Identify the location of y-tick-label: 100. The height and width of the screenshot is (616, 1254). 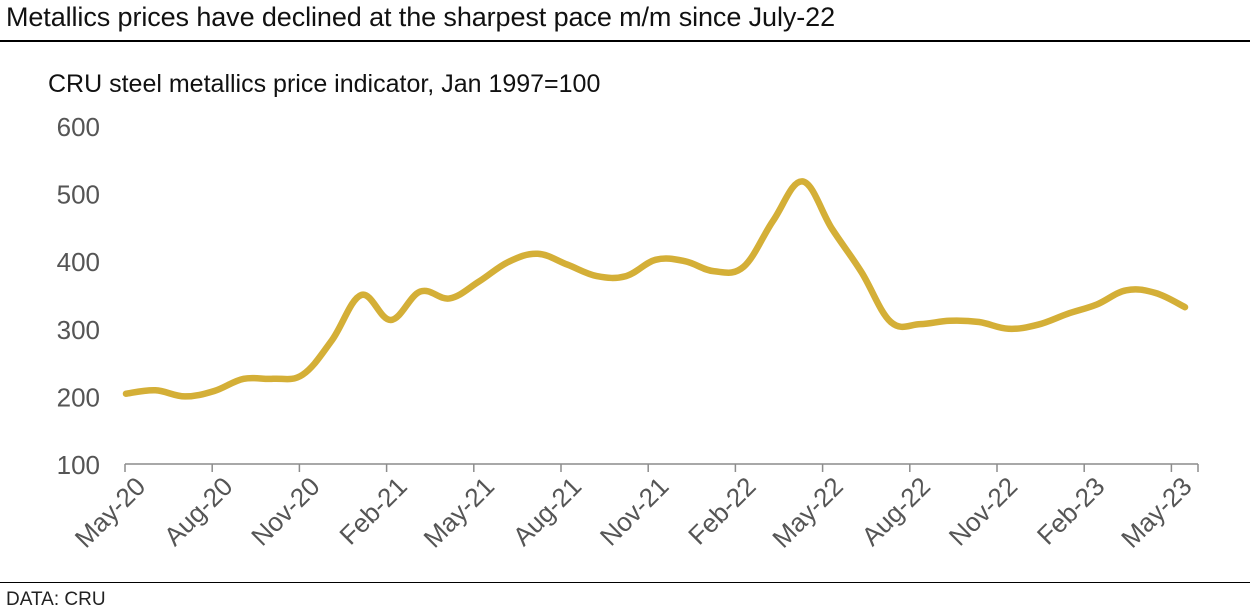
(78, 465).